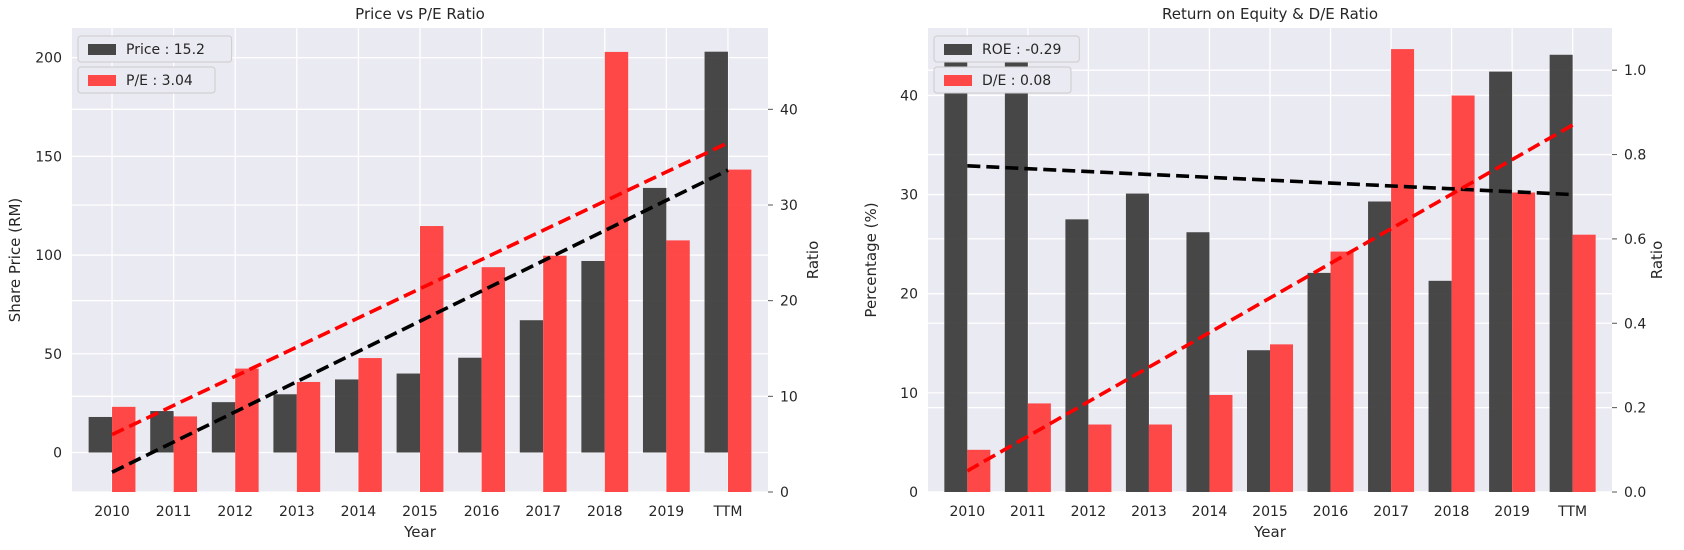 The height and width of the screenshot is (550, 1684). Describe the element at coordinates (1270, 14) in the screenshot. I see `chart-title: Return on Equity & D/E Ratio` at that location.